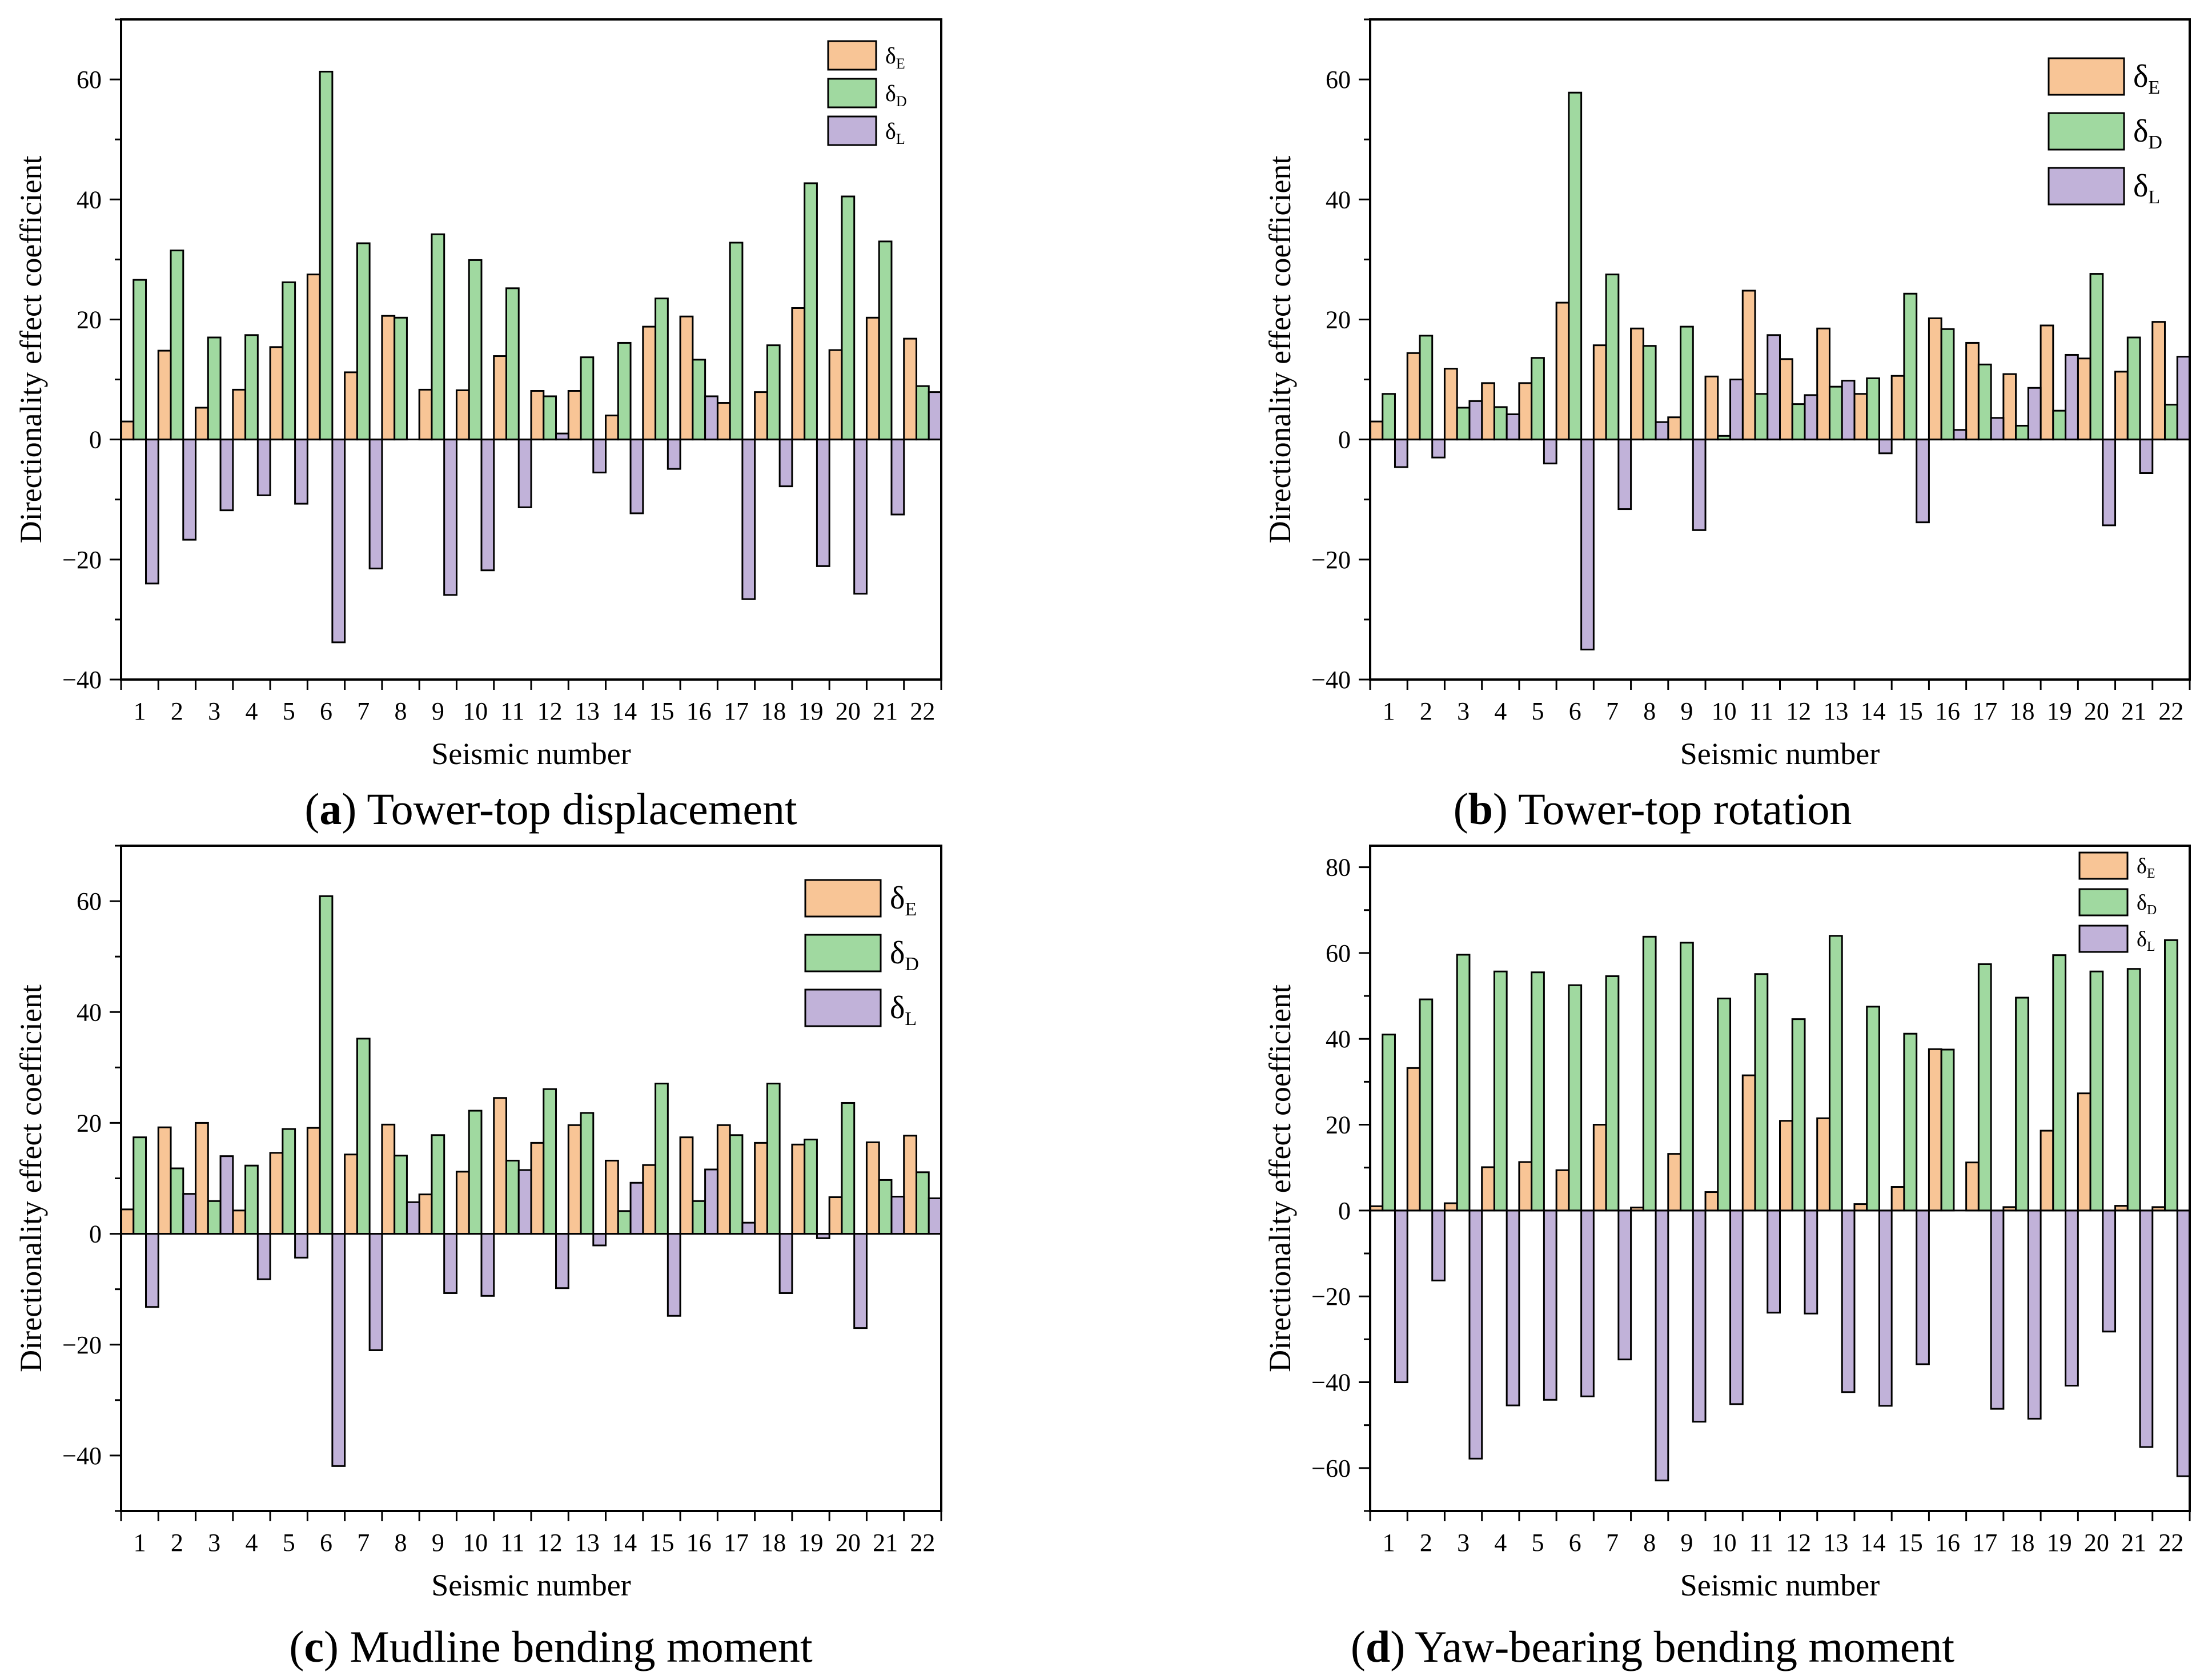 Image resolution: width=2204 pixels, height=1680 pixels. I want to click on legend-swatch-D, so click(852, 93).